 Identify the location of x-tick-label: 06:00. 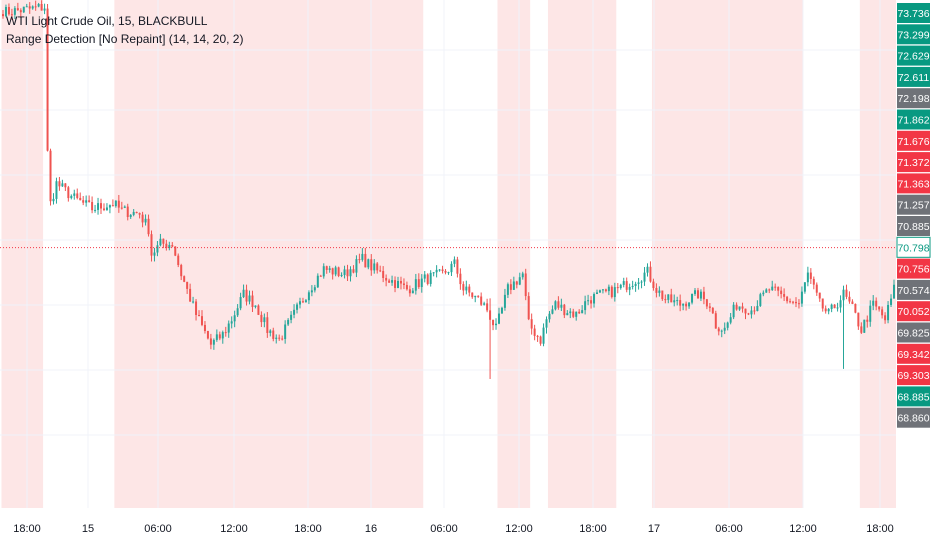
(729, 529).